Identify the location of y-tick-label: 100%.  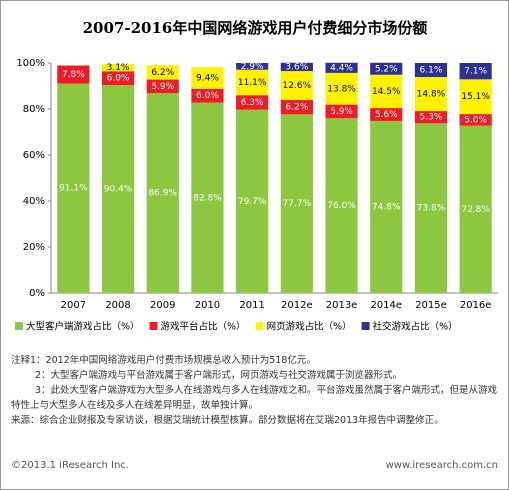
(30, 63).